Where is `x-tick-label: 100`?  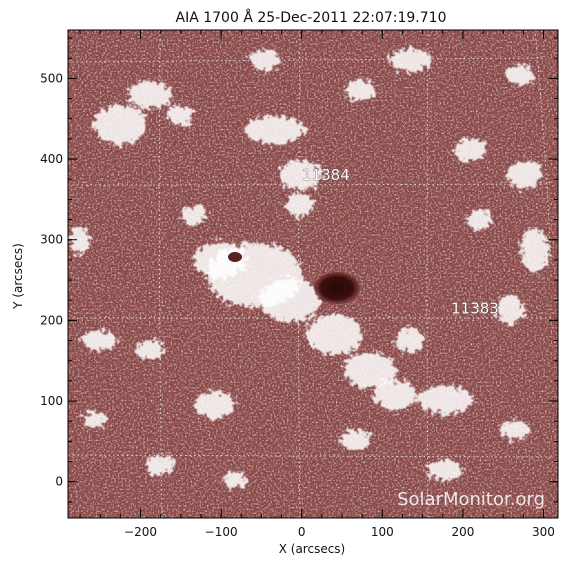 x-tick-label: 100 is located at coordinates (382, 532).